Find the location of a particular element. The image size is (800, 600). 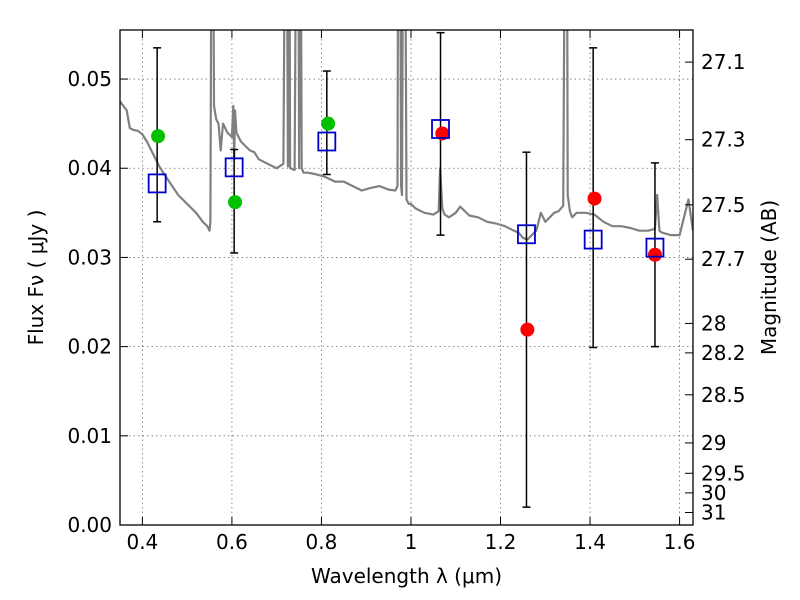

y-tick-label: 0.04 is located at coordinates (89, 168).